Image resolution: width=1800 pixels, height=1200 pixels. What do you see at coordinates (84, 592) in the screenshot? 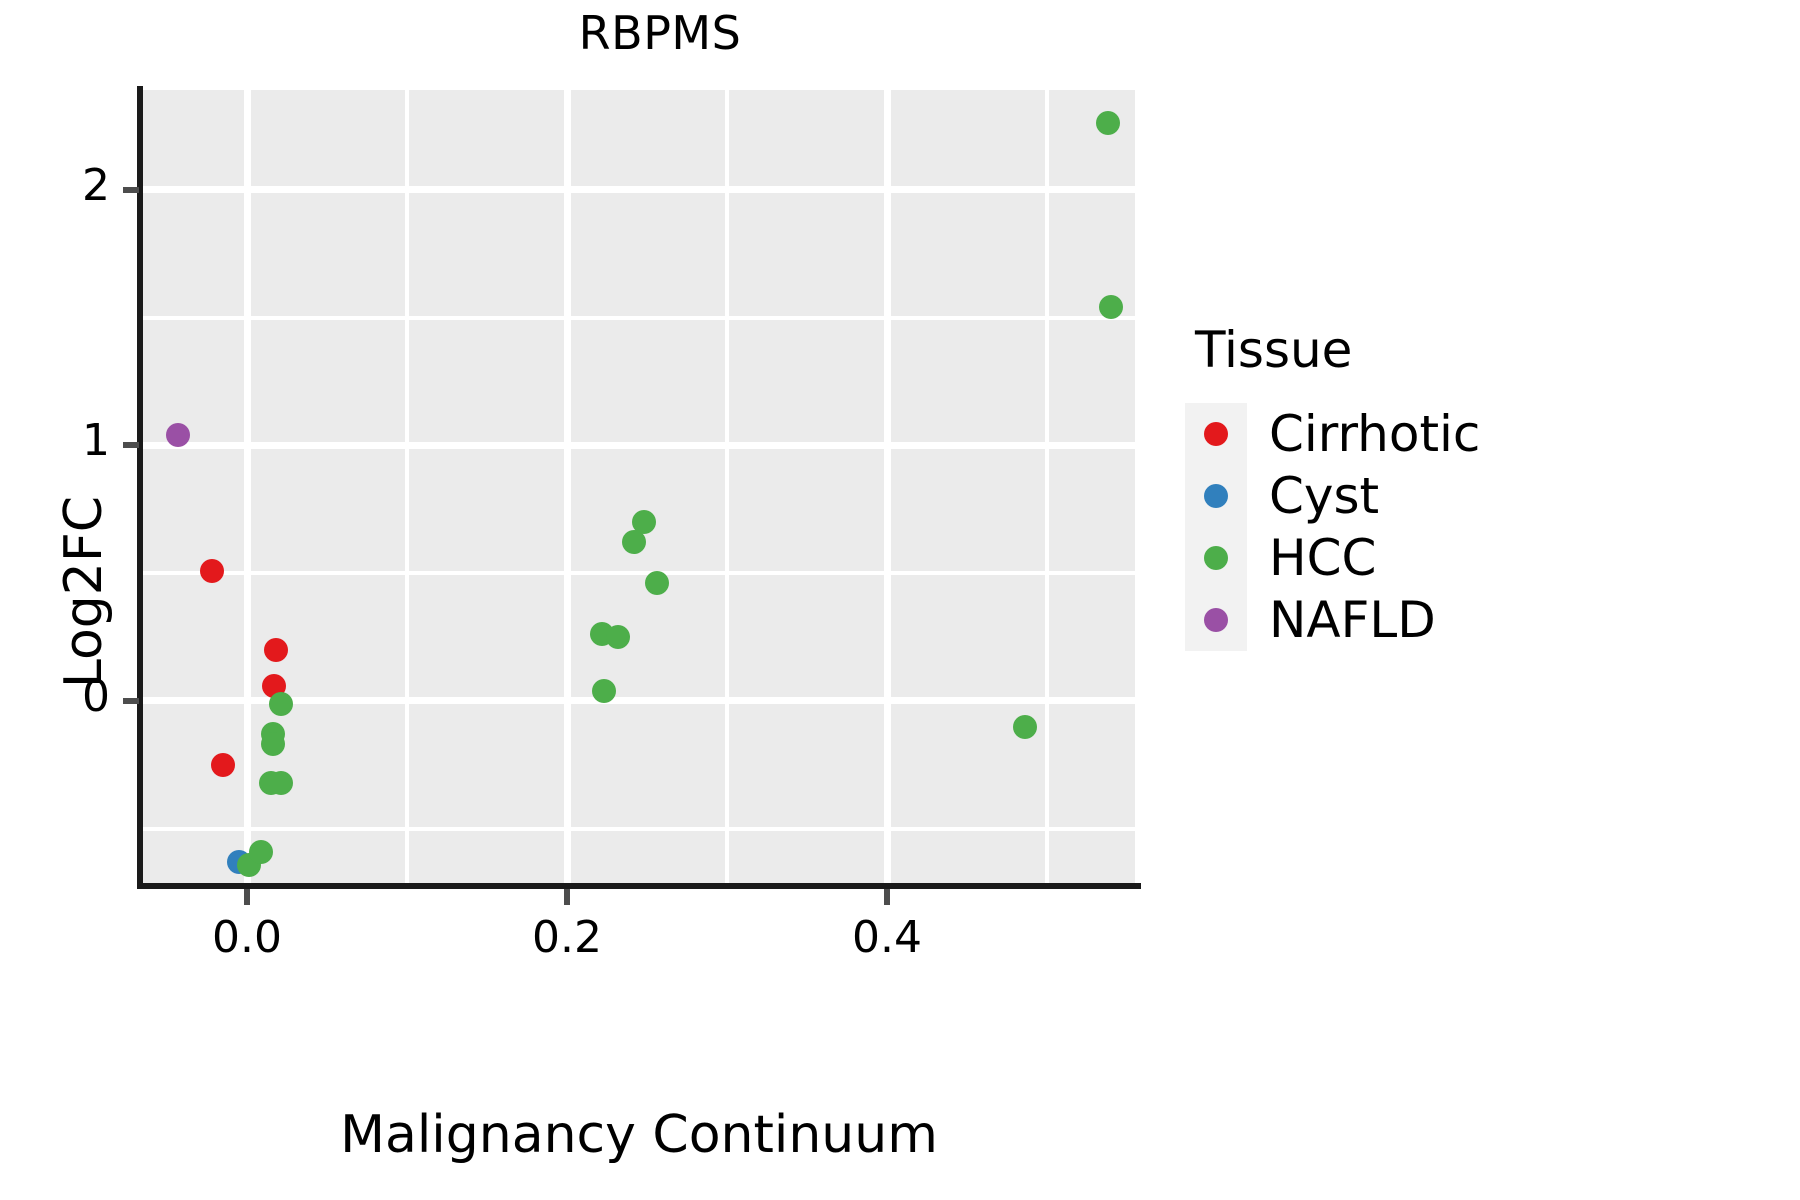
I see `y-axis-title: Log2FC` at bounding box center [84, 592].